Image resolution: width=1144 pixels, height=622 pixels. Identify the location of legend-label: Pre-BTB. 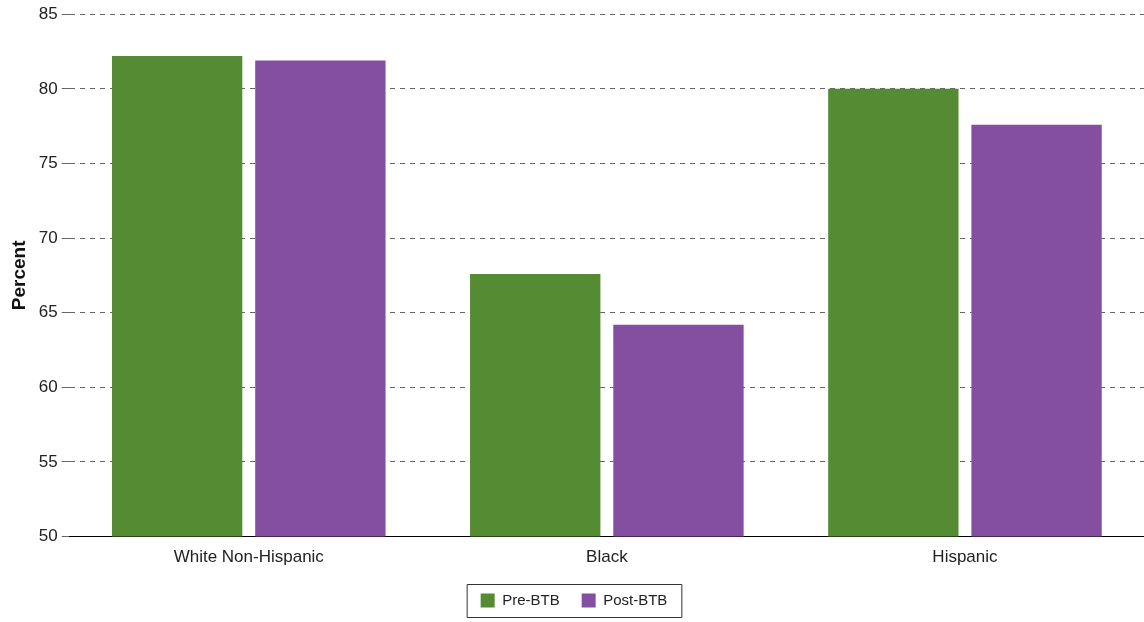
(531, 599).